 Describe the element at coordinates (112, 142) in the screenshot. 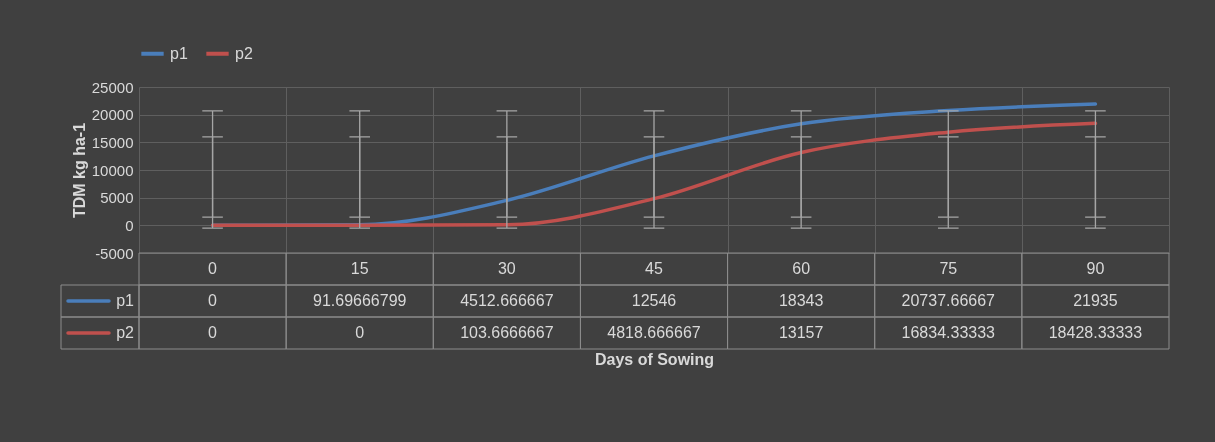

I see `y-tick-label: 15000` at that location.